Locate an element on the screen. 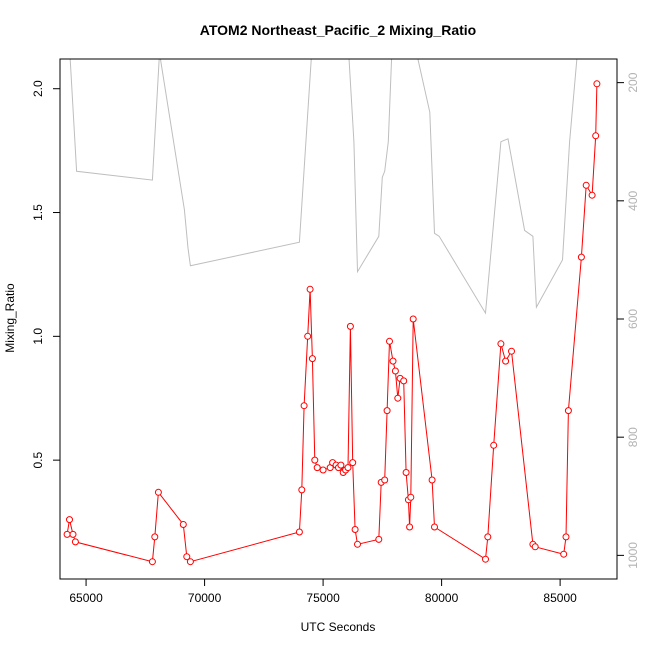 Image resolution: width=650 pixels, height=650 pixels. x-tick-label: 80000 is located at coordinates (442, 598).